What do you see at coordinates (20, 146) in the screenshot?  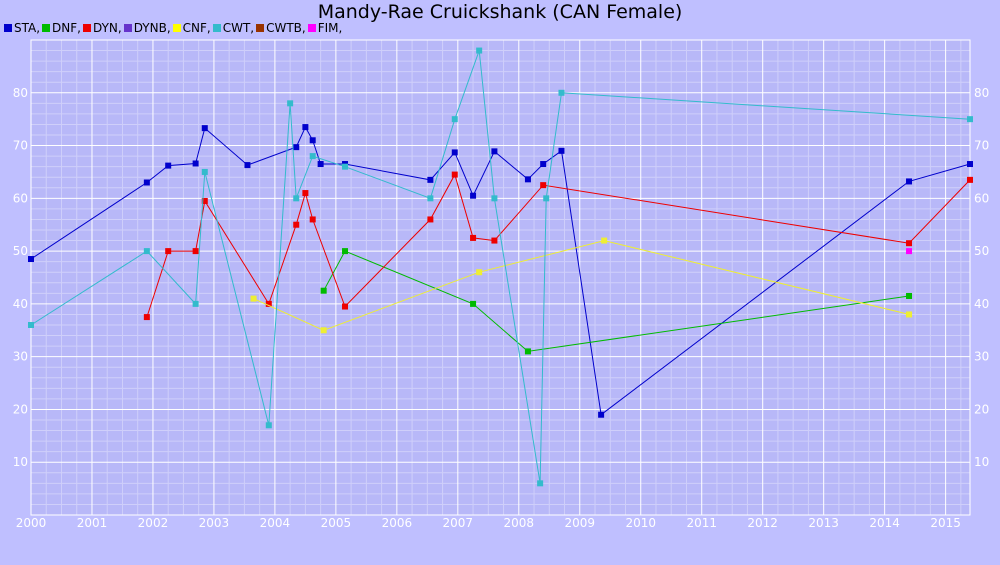 I see `y-tick-label-left: 70` at bounding box center [20, 146].